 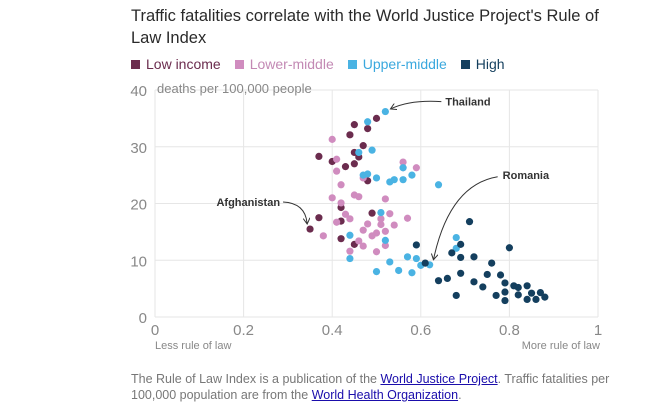 I want to click on x-tick-label: 0.8, so click(x=509, y=330).